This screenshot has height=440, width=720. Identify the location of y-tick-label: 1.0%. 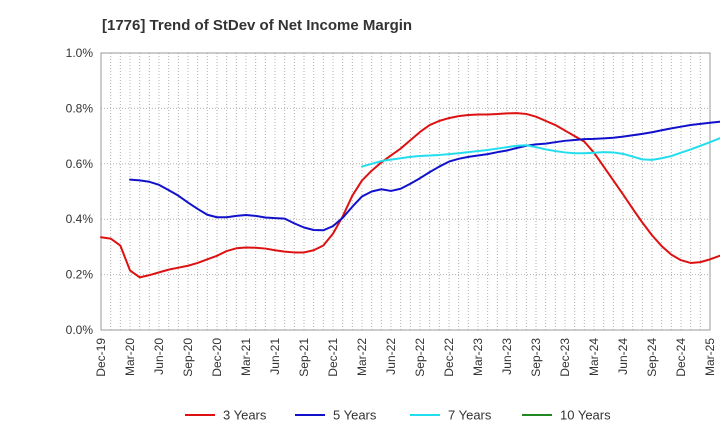
(80, 53).